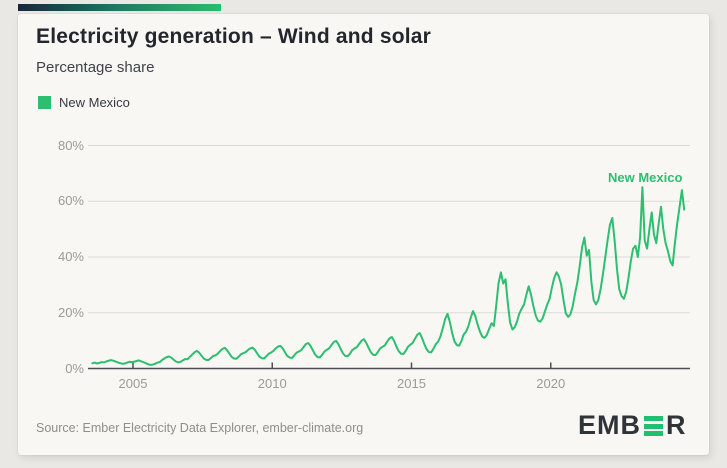 The image size is (727, 468). Describe the element at coordinates (74, 368) in the screenshot. I see `y-axis-tick-label: 0%` at that location.